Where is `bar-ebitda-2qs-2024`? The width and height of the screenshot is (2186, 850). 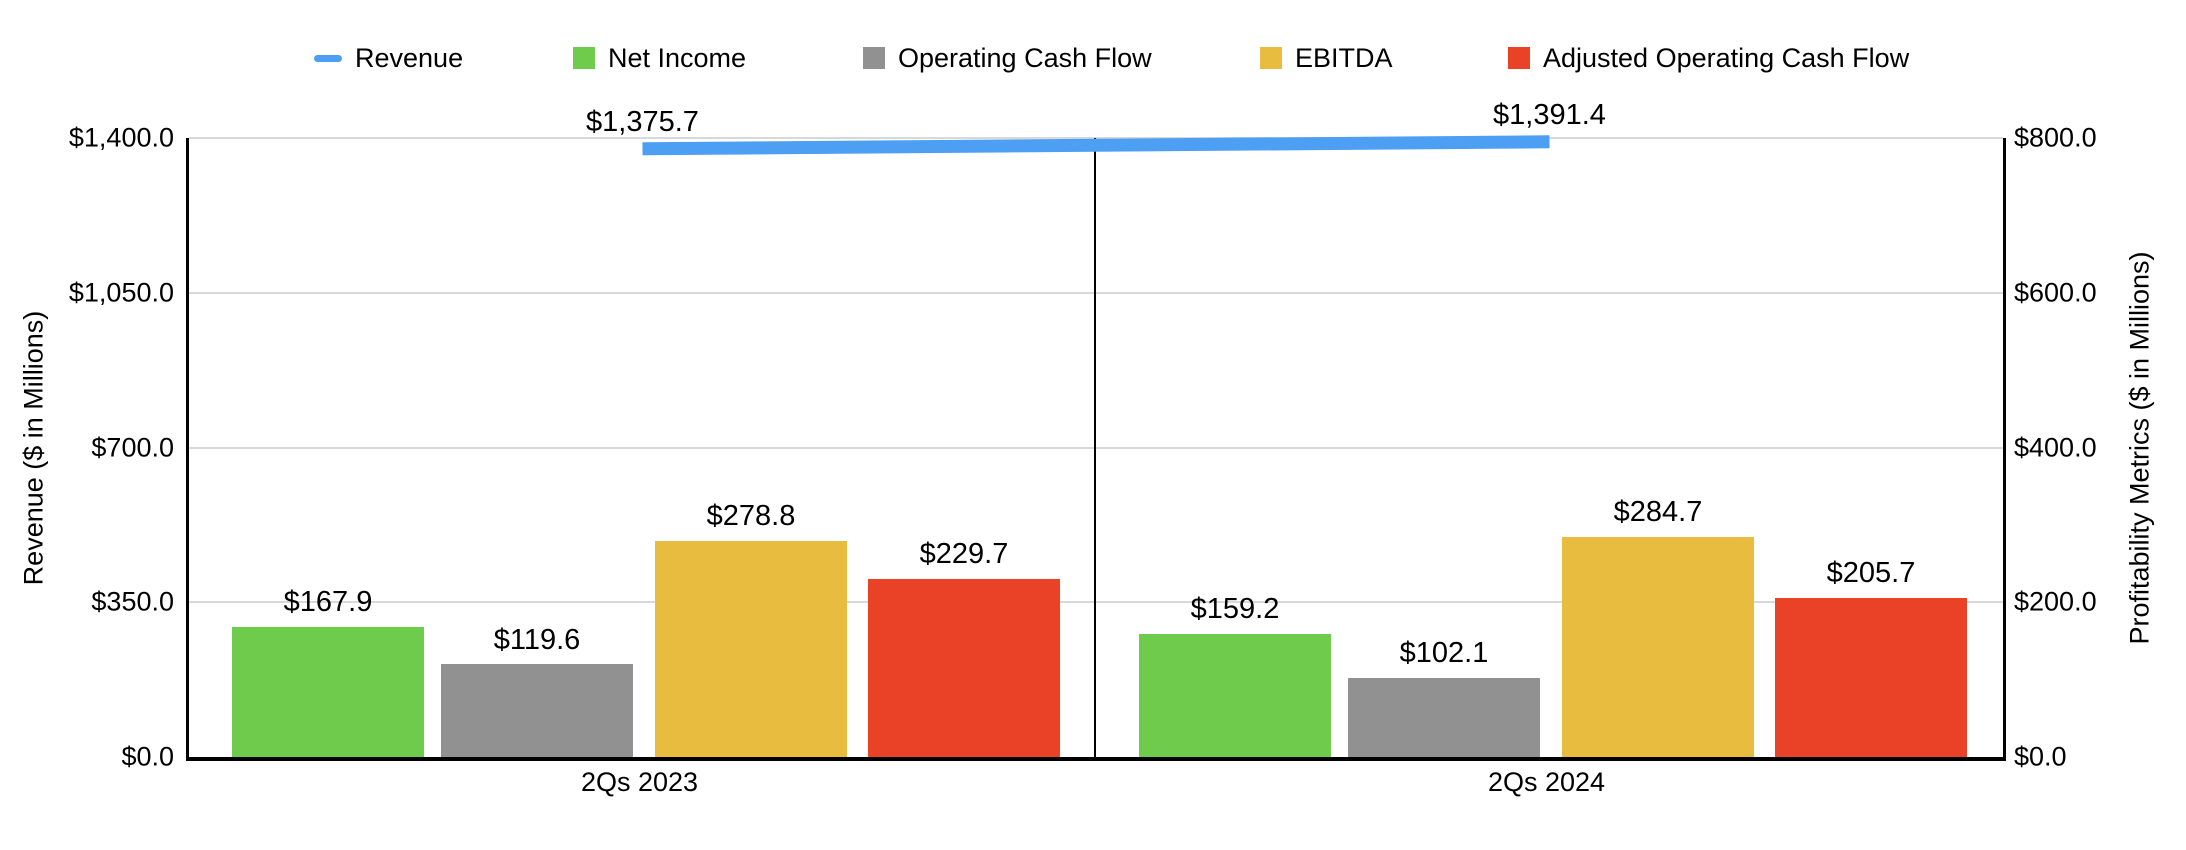 bar-ebitda-2qs-2024 is located at coordinates (1658, 646).